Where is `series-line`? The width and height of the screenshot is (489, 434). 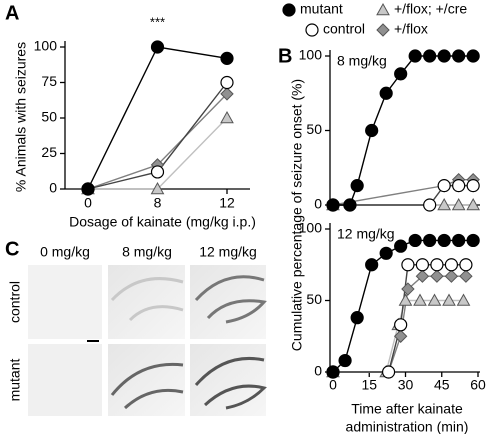
series-line is located at coordinates (403, 192).